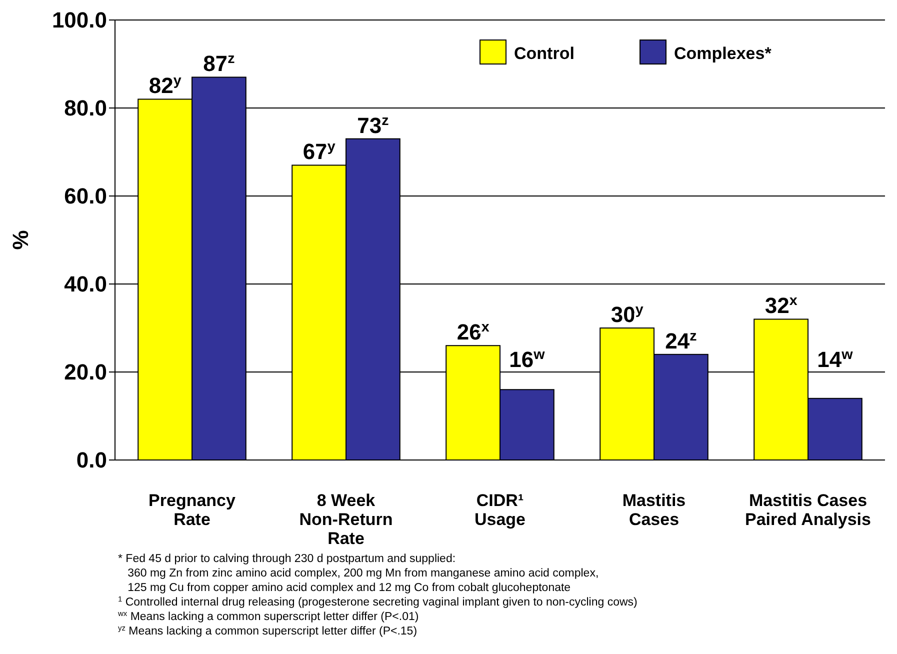  What do you see at coordinates (165, 85) in the screenshot?
I see `data-label: 82$^{y}$` at bounding box center [165, 85].